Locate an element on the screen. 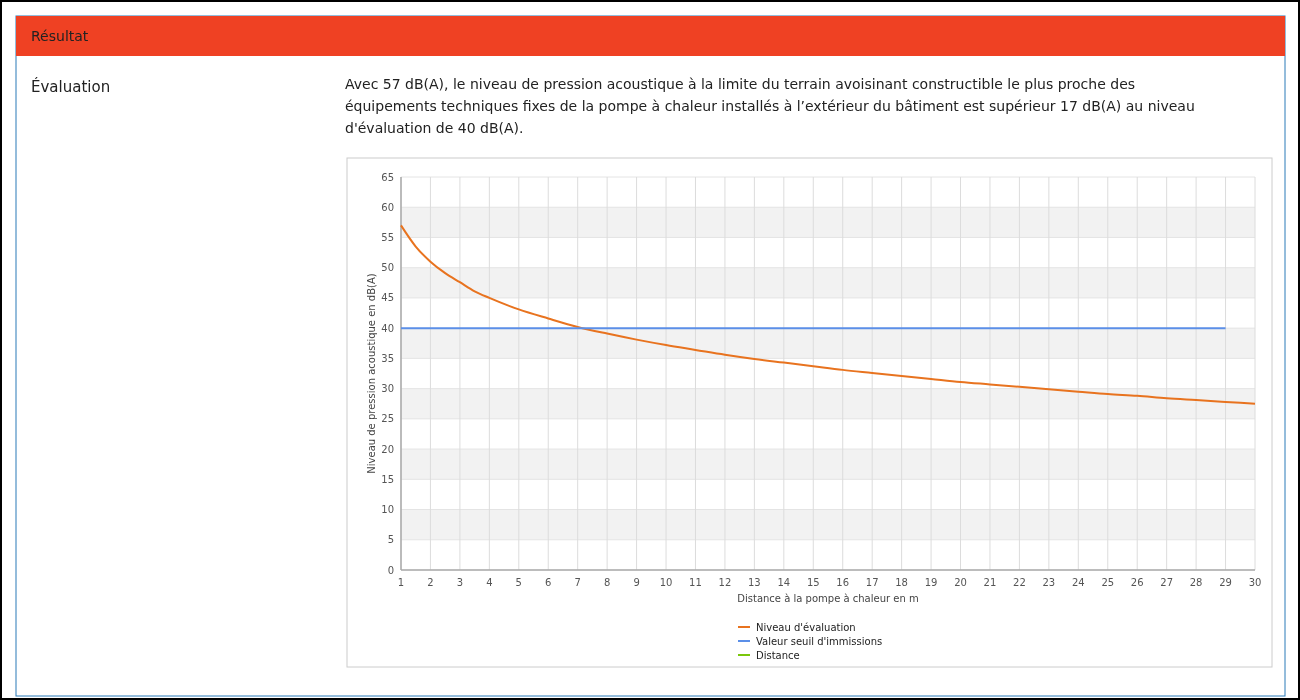 The width and height of the screenshot is (1300, 700). x-axis-title: Distance à la pompe à chaleur en m is located at coordinates (828, 598).